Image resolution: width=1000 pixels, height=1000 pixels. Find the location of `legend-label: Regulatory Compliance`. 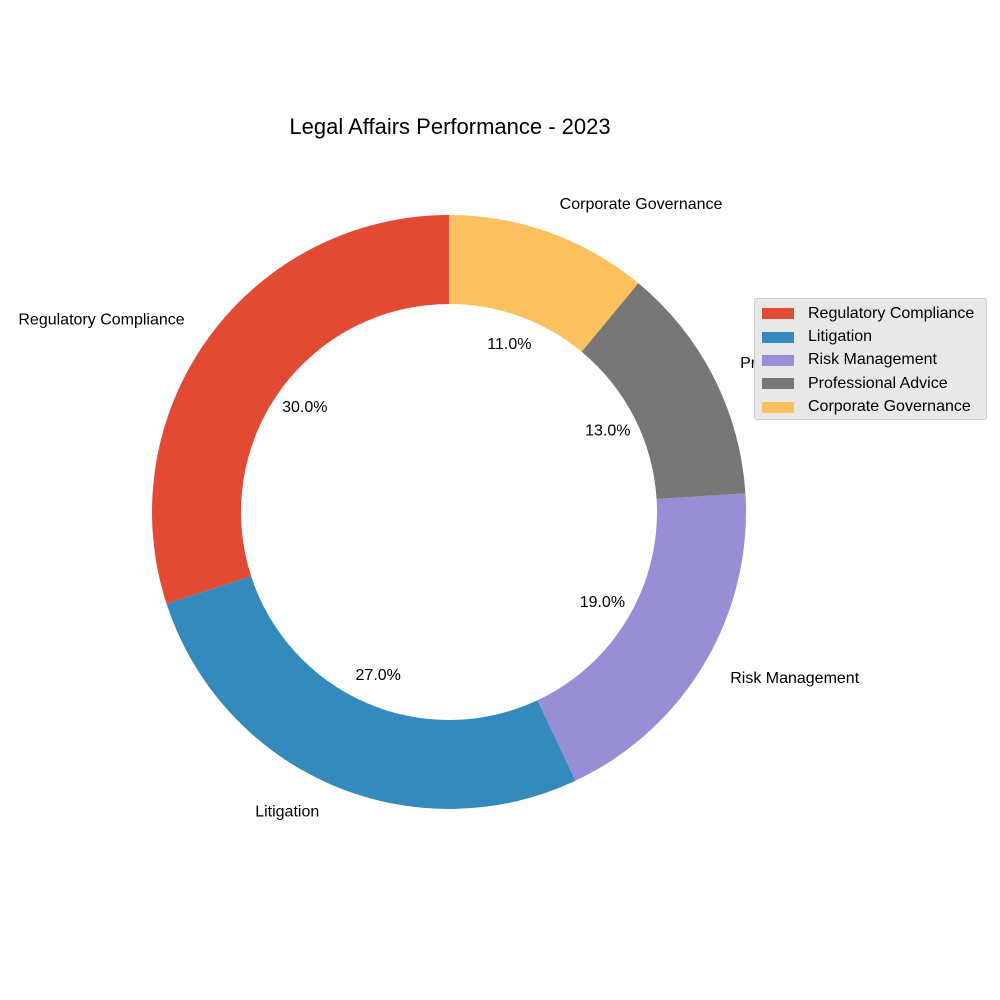

legend-label: Regulatory Compliance is located at coordinates (891, 313).